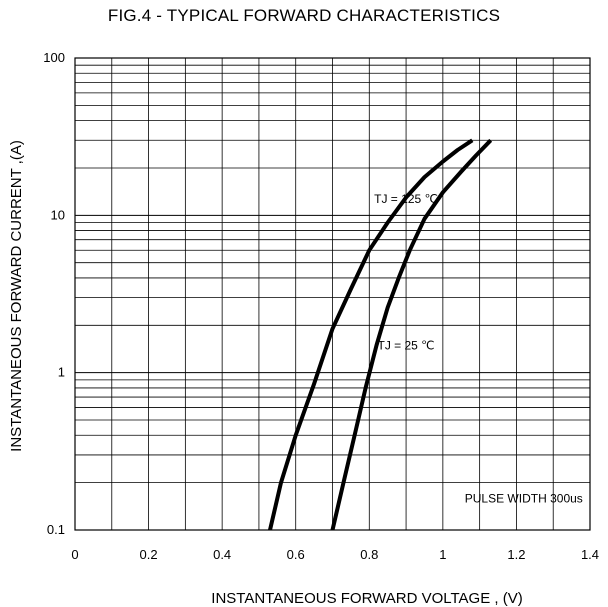  Describe the element at coordinates (54, 57) in the screenshot. I see `y-tick-label: 100` at that location.